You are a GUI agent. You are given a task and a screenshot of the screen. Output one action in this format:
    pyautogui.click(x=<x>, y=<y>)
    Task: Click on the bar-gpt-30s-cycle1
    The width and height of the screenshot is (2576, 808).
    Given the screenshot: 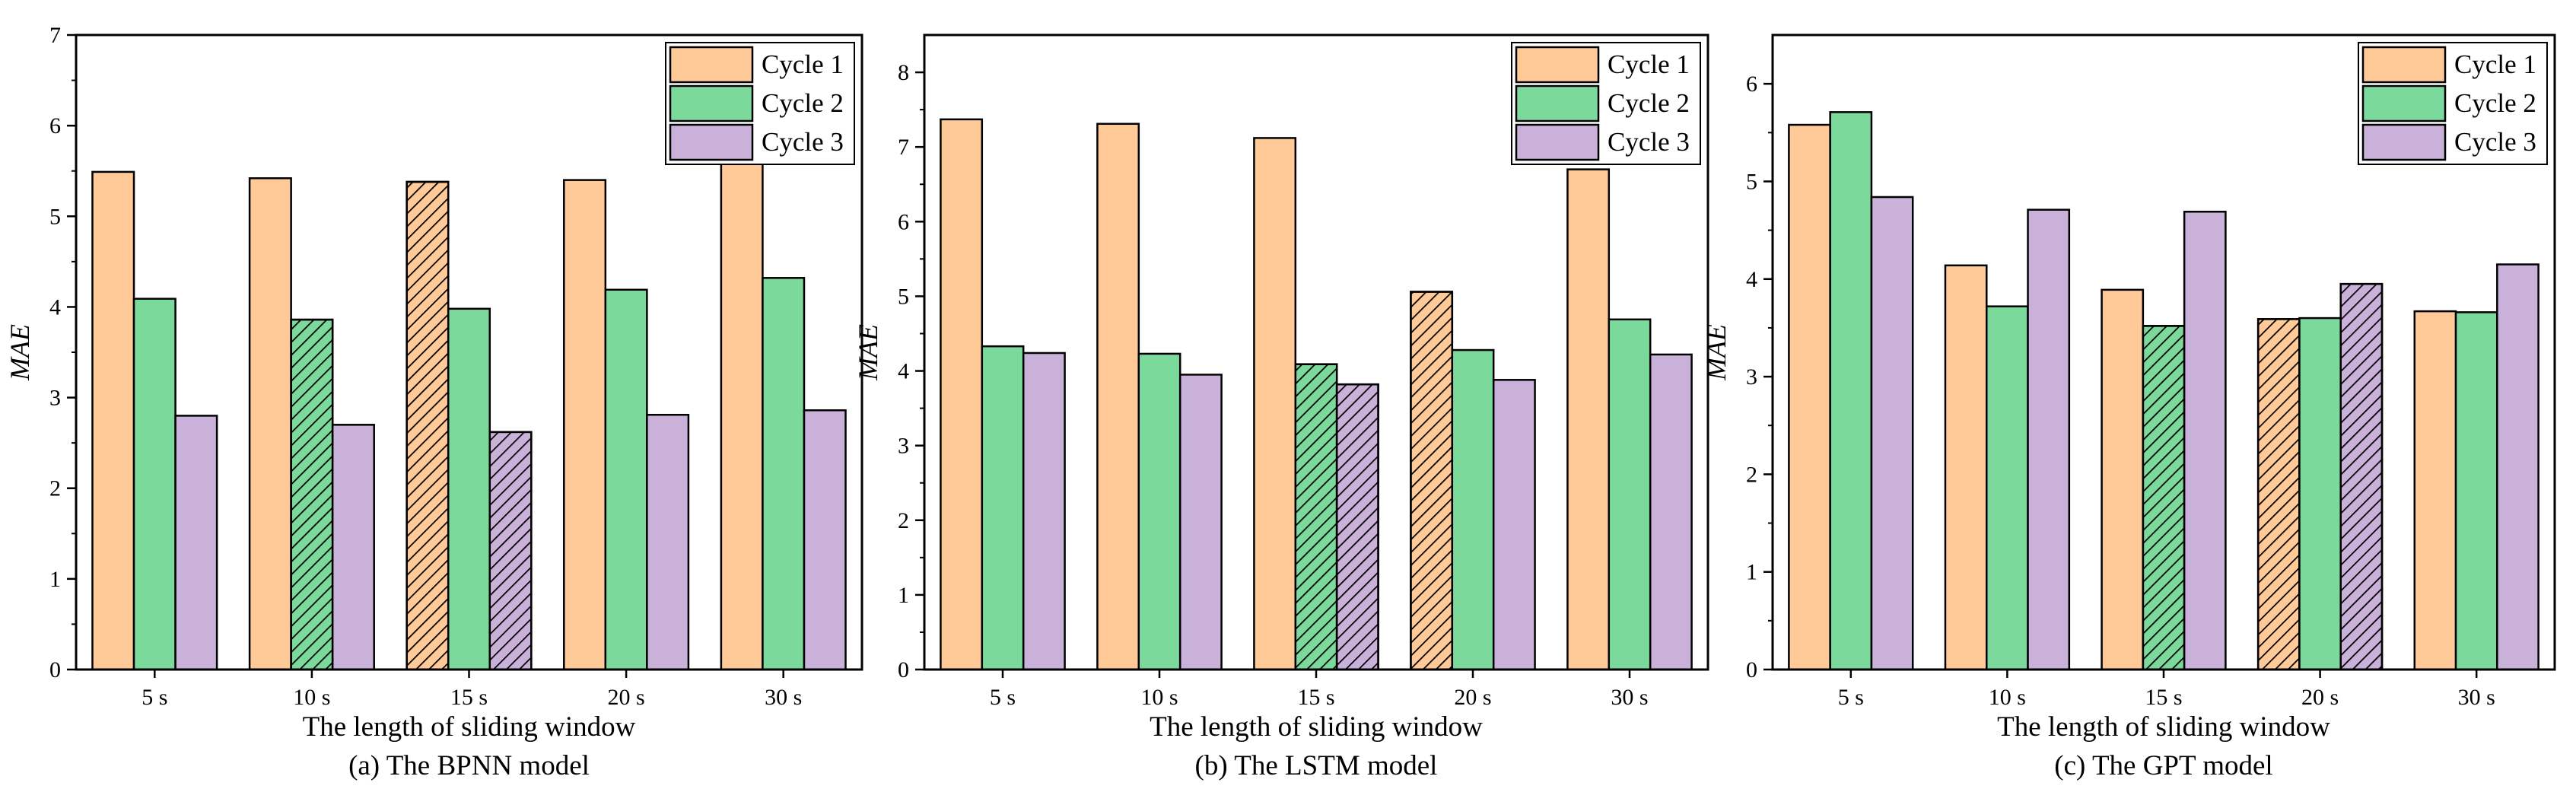 What is the action you would take?
    pyautogui.click(x=2435, y=490)
    